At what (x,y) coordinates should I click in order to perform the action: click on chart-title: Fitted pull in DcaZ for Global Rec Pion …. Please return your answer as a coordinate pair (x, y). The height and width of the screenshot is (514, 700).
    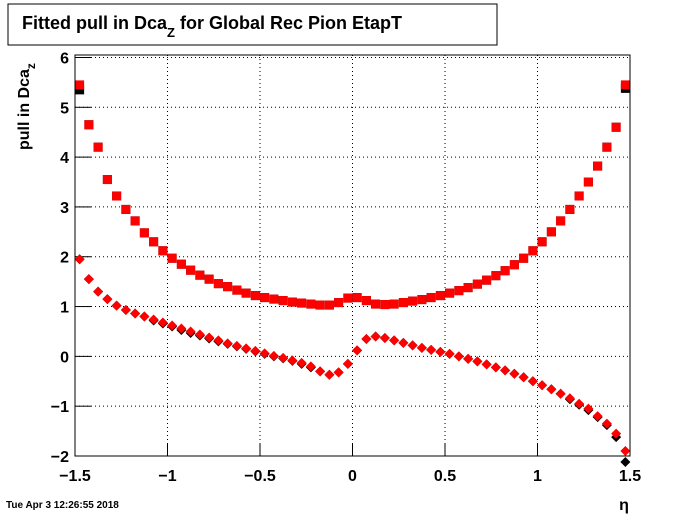
    Looking at the image, I should click on (212, 26).